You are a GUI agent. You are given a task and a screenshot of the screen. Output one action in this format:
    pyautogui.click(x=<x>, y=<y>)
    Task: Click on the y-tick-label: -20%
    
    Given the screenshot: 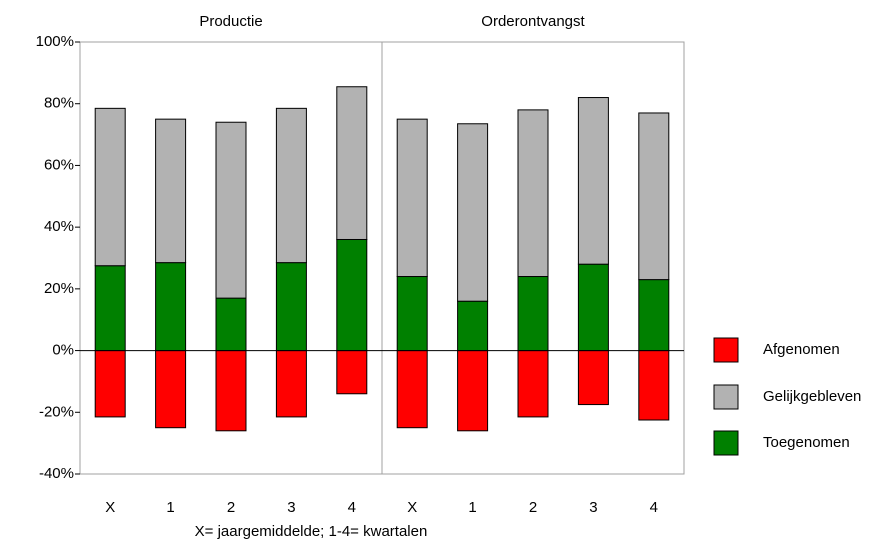 What is the action you would take?
    pyautogui.click(x=56, y=411)
    